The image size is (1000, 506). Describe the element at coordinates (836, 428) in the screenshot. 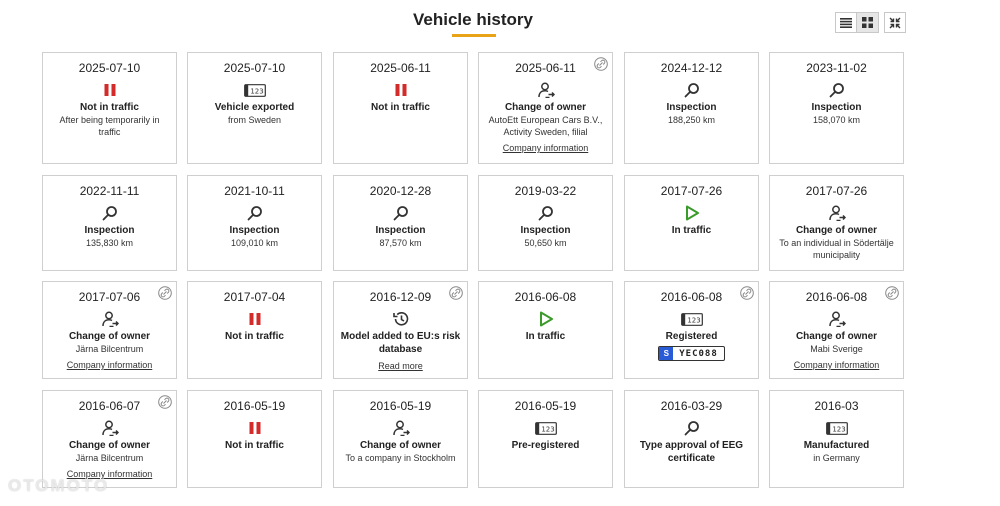

I see `license-plate-icon: 123` at that location.